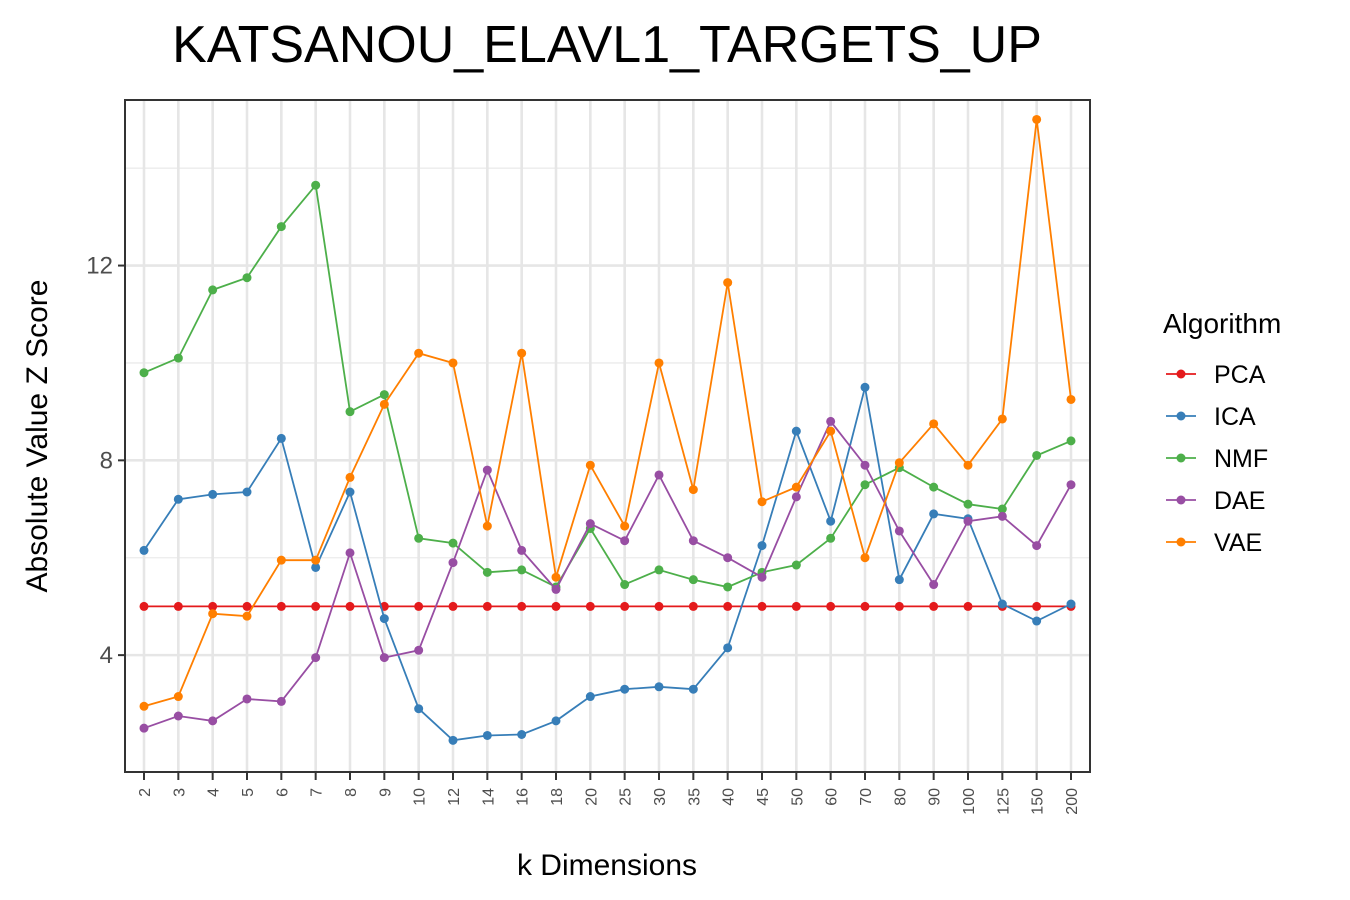 The image size is (1350, 900). I want to click on legend-label-nmf: NMF, so click(1241, 459).